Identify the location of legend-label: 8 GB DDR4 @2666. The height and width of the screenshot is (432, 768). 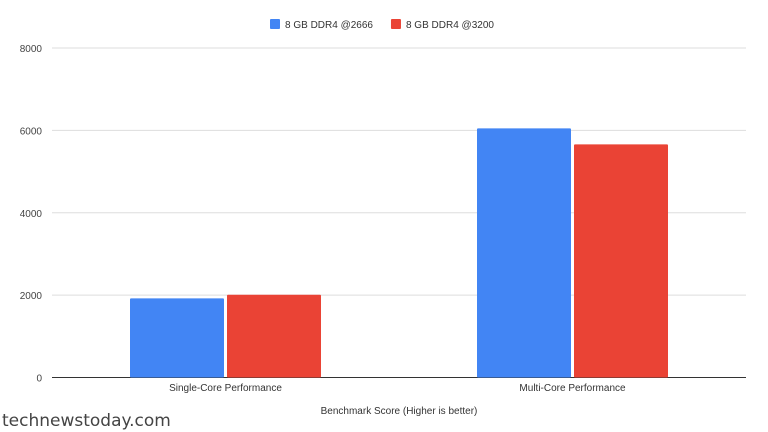
(329, 25).